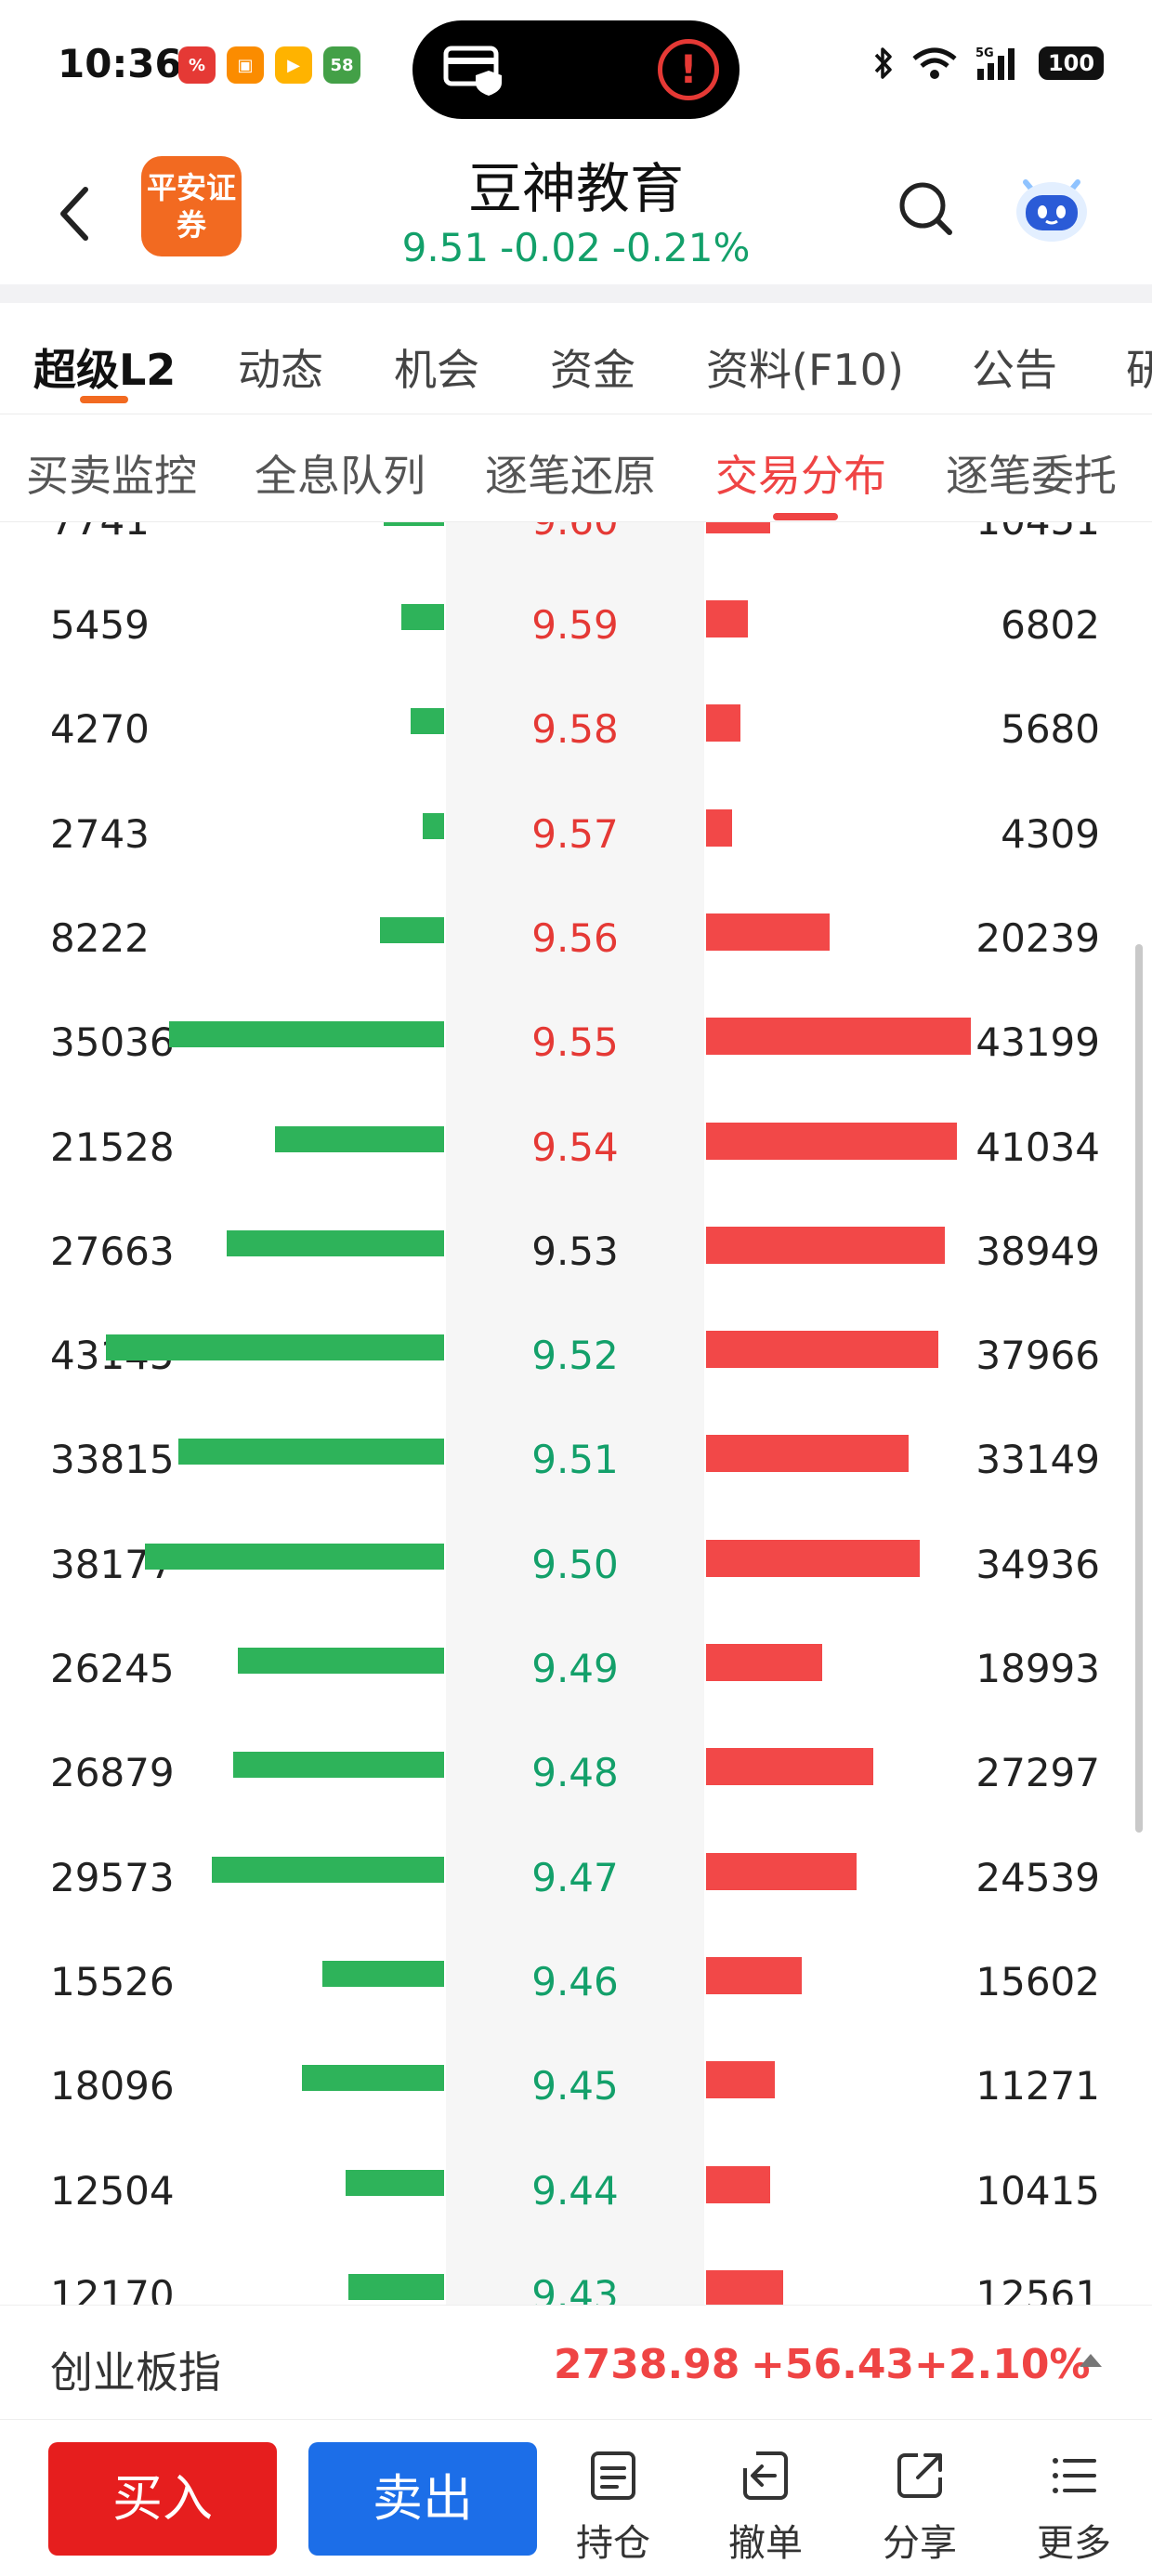  What do you see at coordinates (592, 370) in the screenshot?
I see `tab-funds: 资金` at bounding box center [592, 370].